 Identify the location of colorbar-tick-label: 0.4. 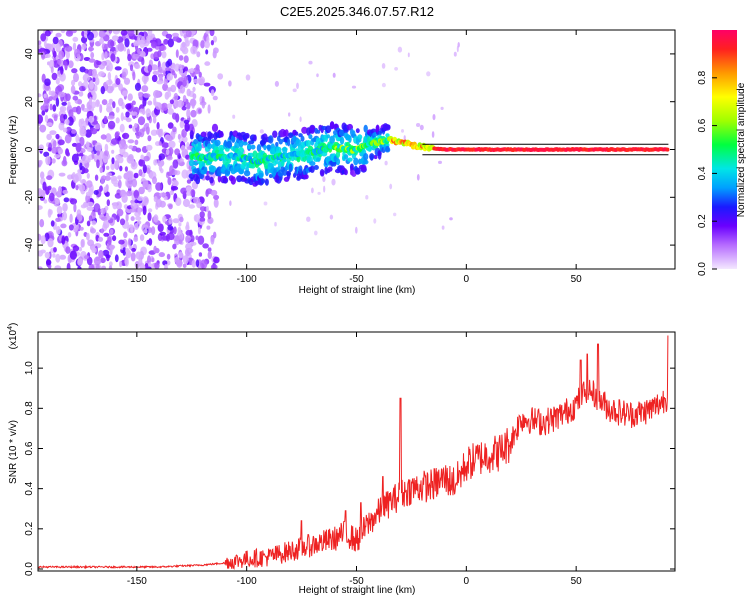
(702, 173).